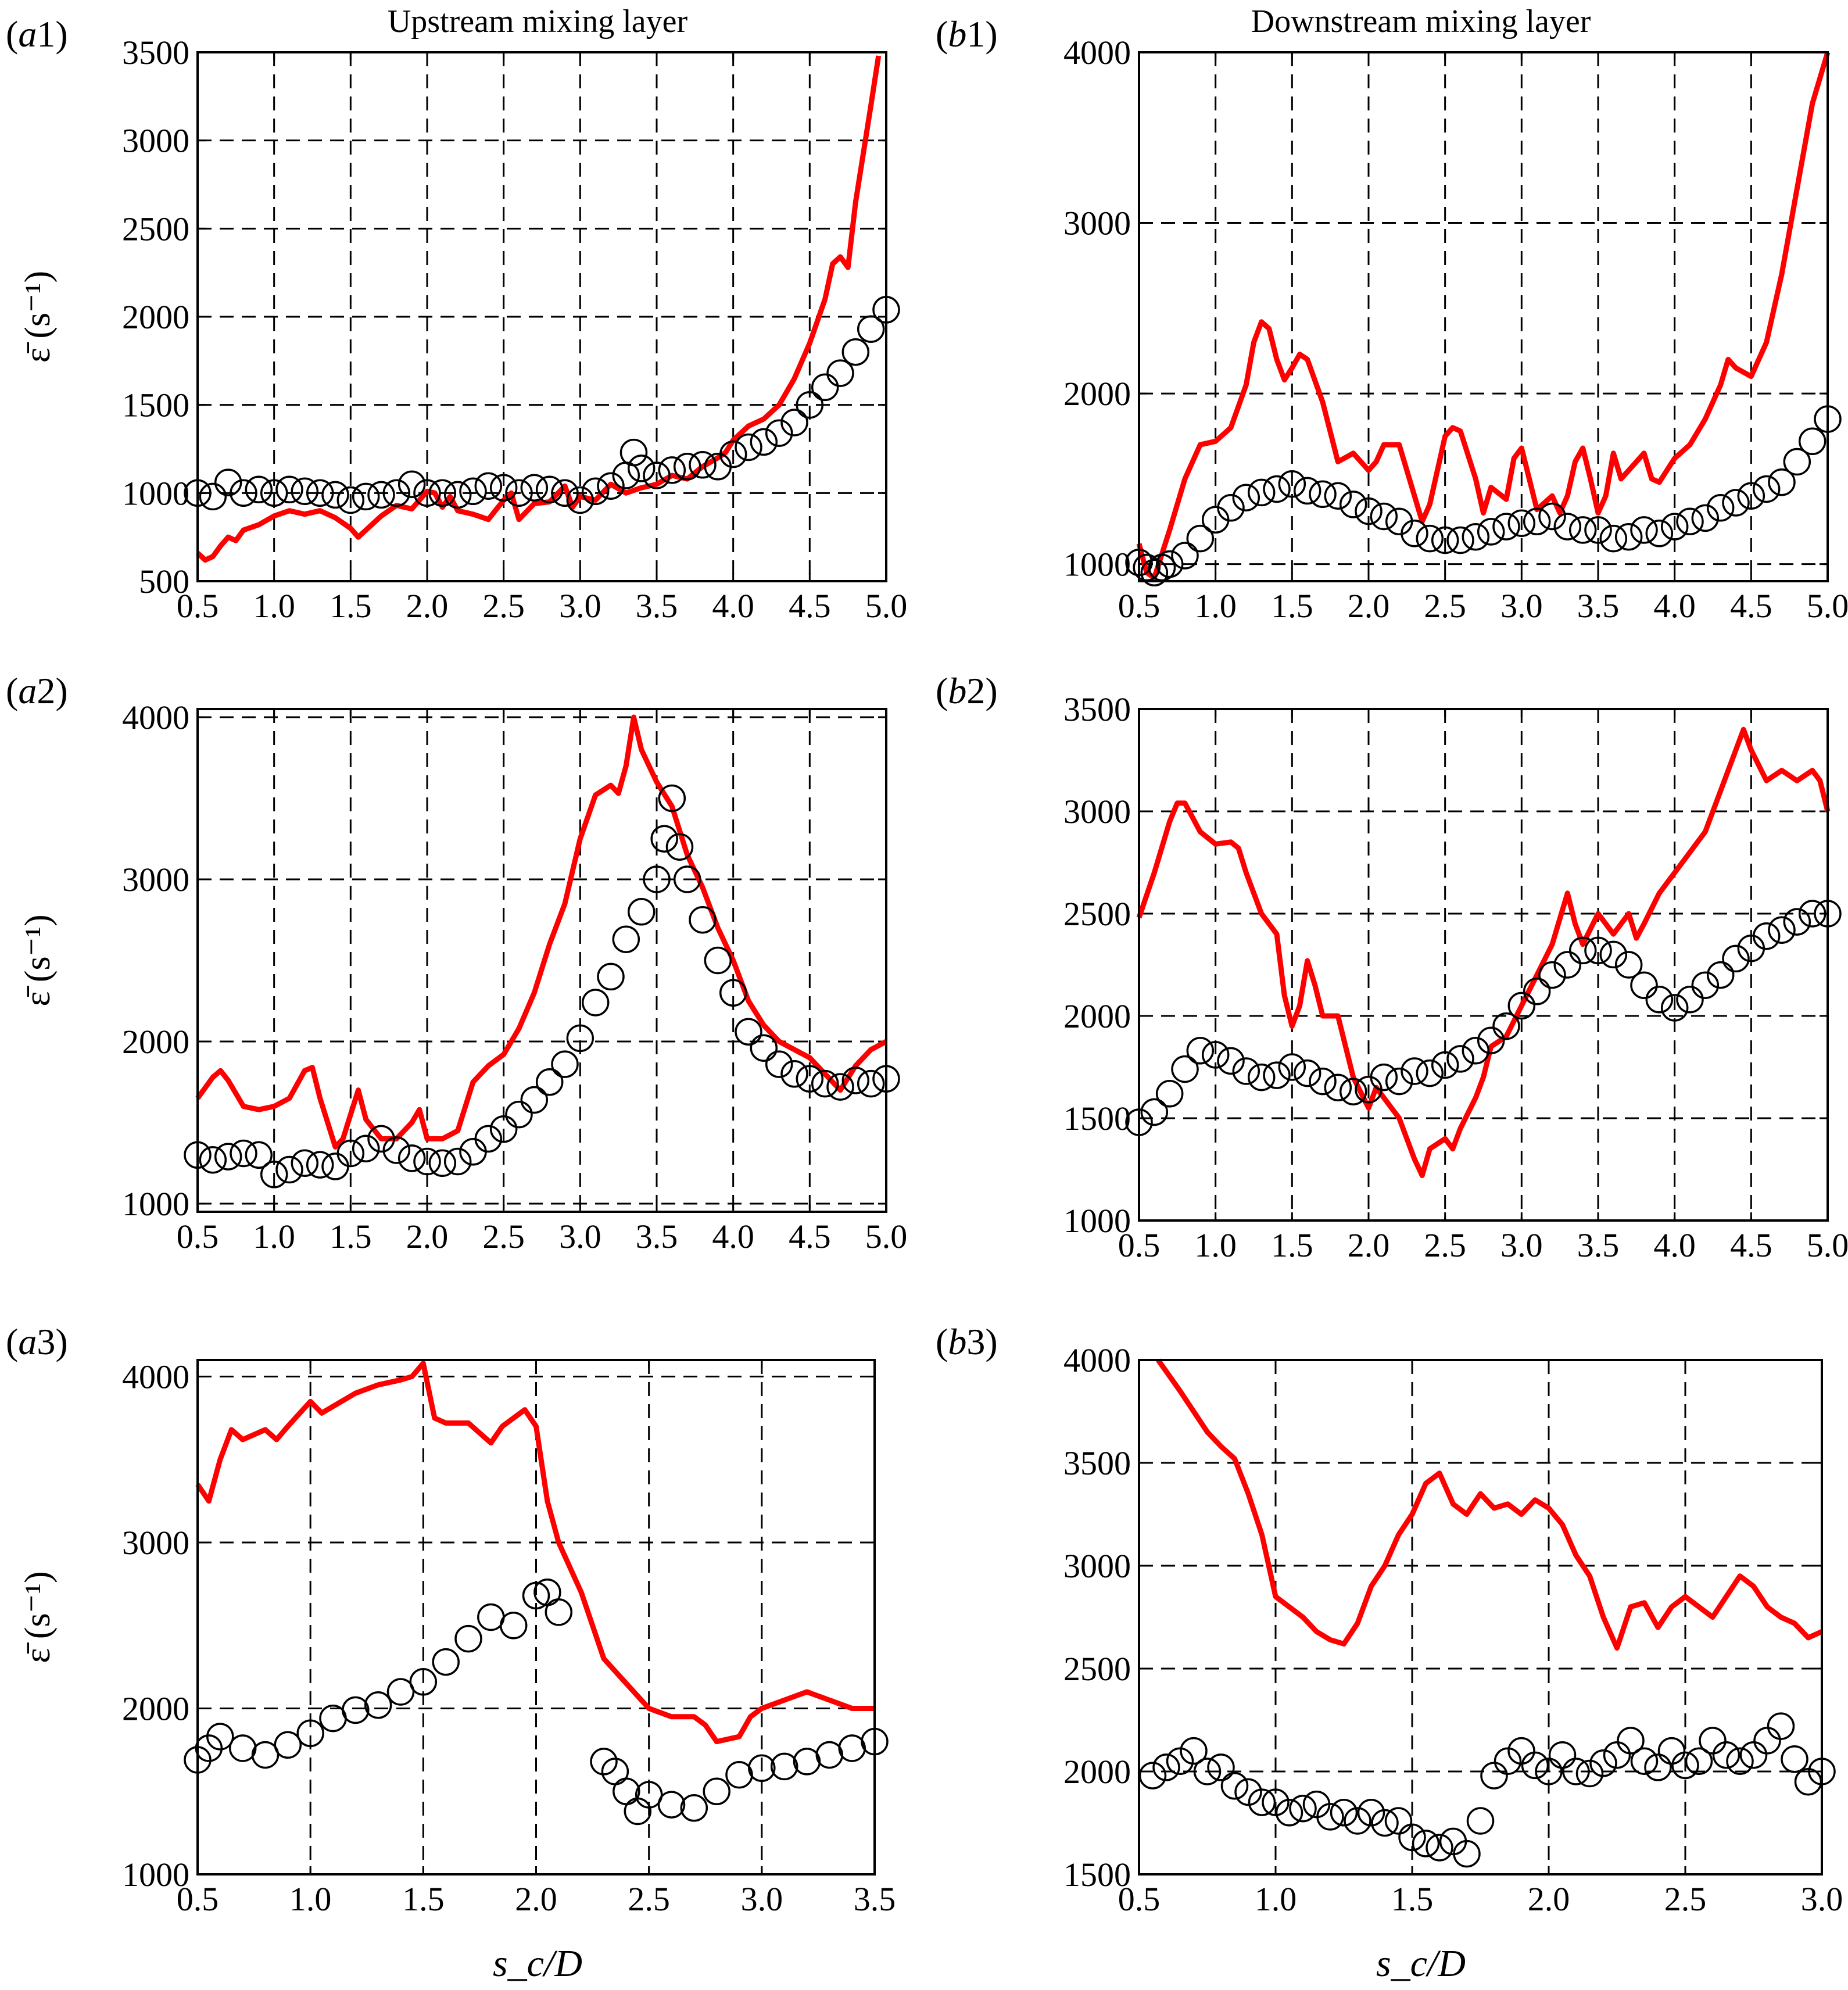  Describe the element at coordinates (541, 932) in the screenshot. I see `series-line-a2` at that location.